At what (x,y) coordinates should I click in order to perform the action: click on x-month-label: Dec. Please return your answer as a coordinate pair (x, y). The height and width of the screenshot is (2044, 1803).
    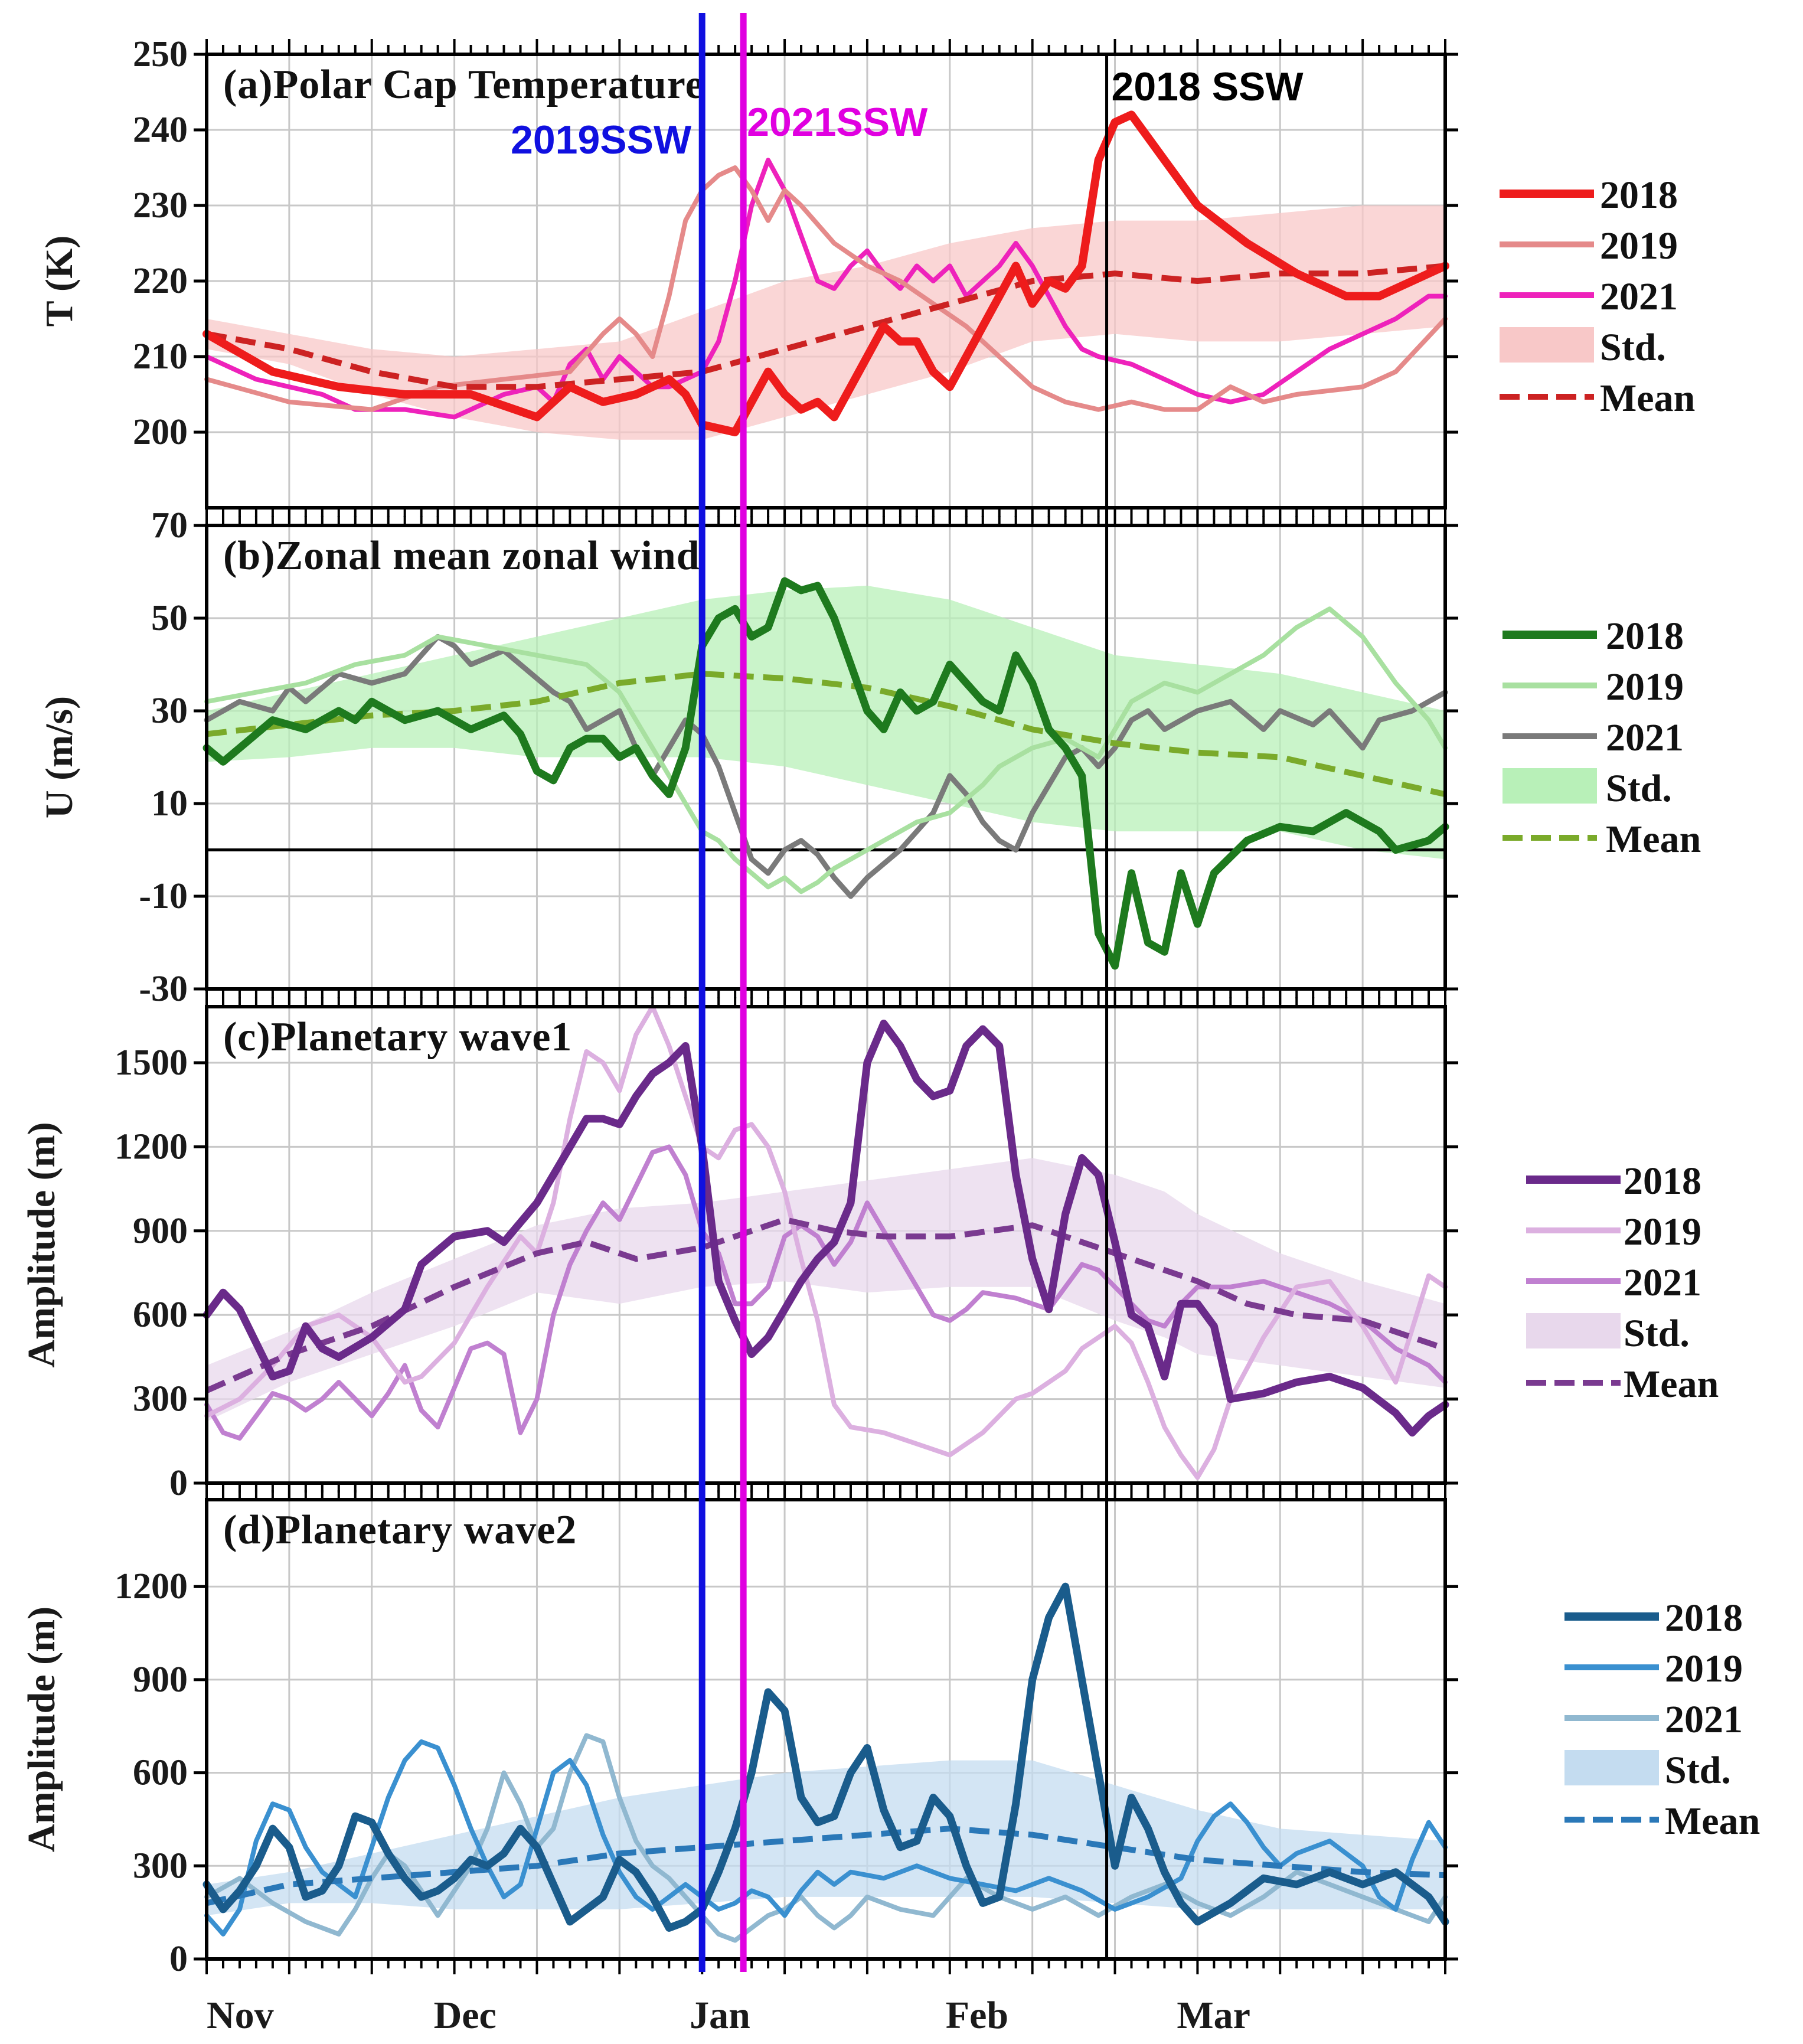
    Looking at the image, I should click on (465, 2016).